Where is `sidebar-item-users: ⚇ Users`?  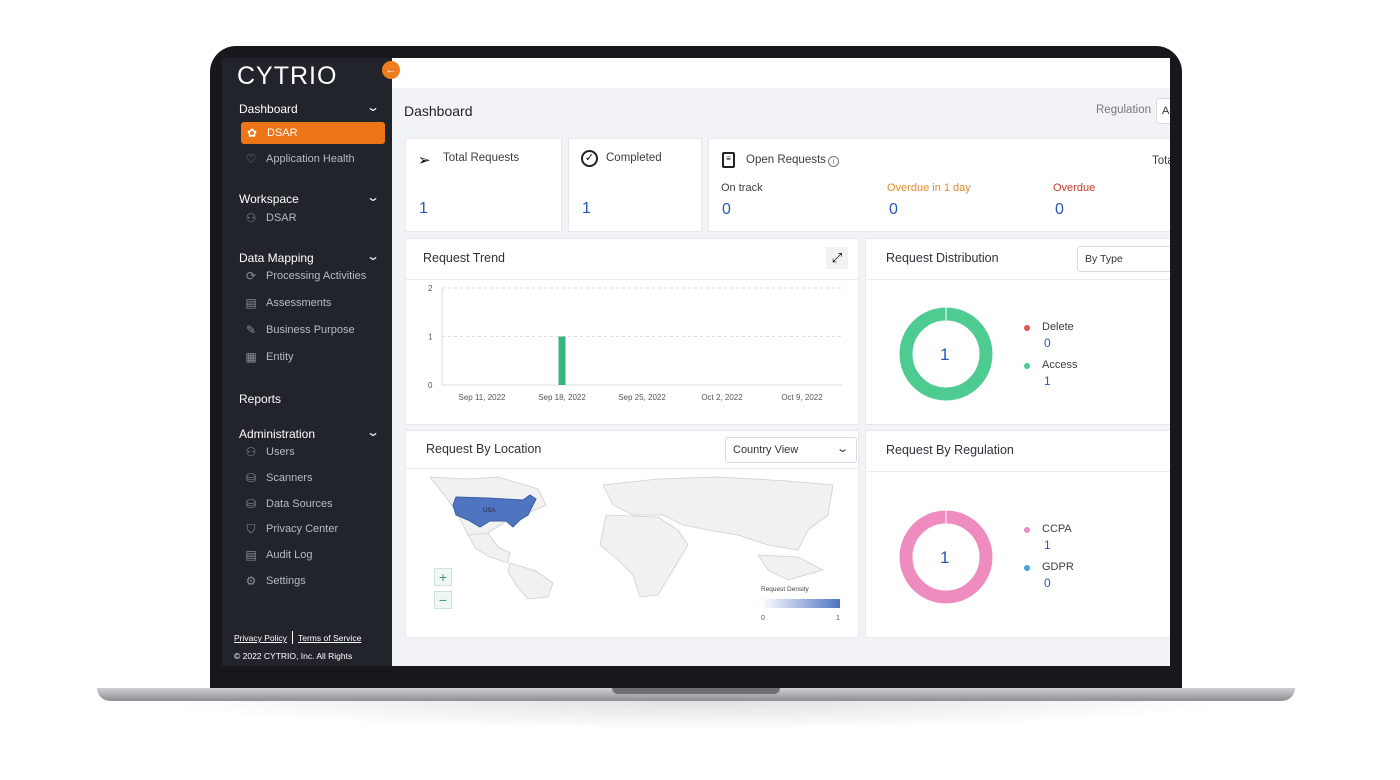 sidebar-item-users: ⚇ Users is located at coordinates (269, 452).